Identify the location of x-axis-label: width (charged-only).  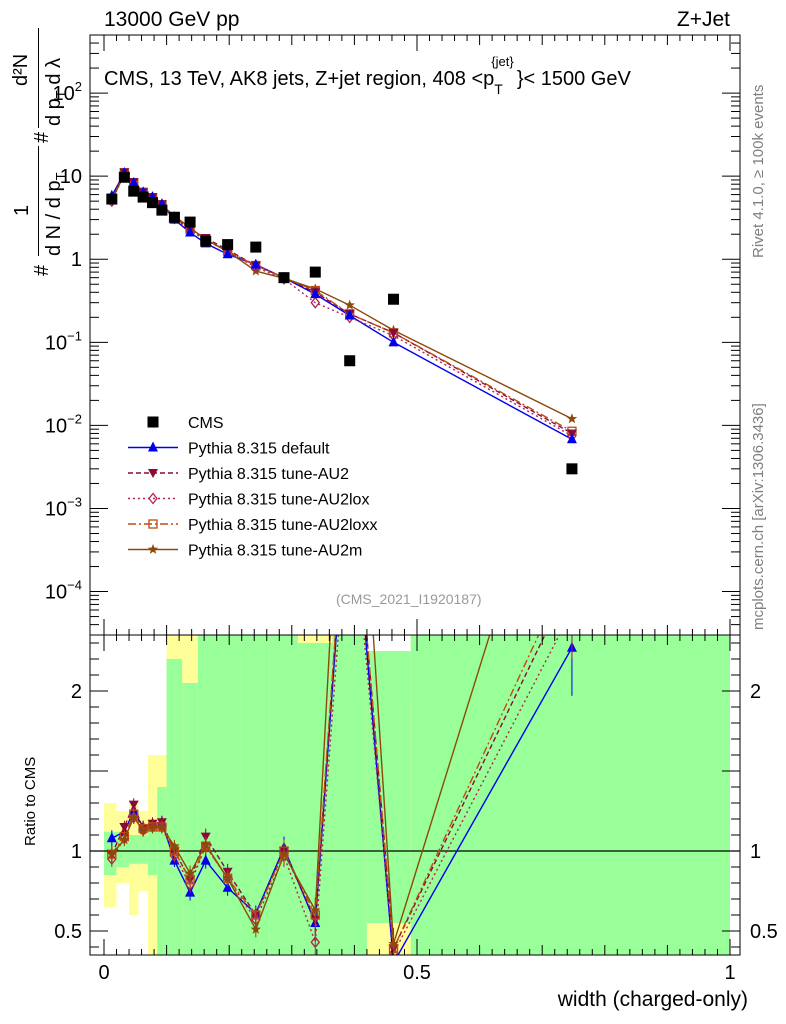
(652, 999).